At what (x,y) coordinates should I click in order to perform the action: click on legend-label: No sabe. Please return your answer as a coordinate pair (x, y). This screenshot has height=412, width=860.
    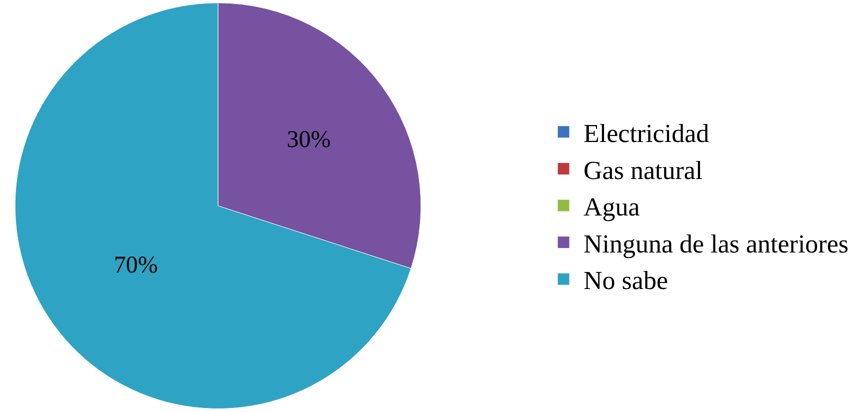
    Looking at the image, I should click on (626, 281).